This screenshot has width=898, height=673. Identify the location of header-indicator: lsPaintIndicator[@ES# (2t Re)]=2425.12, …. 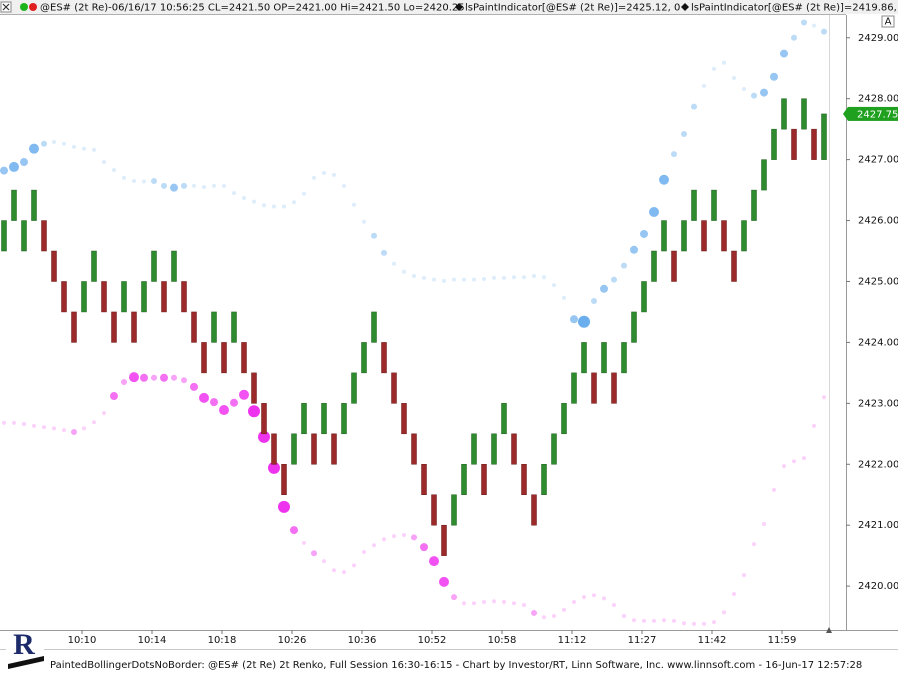
(572, 8).